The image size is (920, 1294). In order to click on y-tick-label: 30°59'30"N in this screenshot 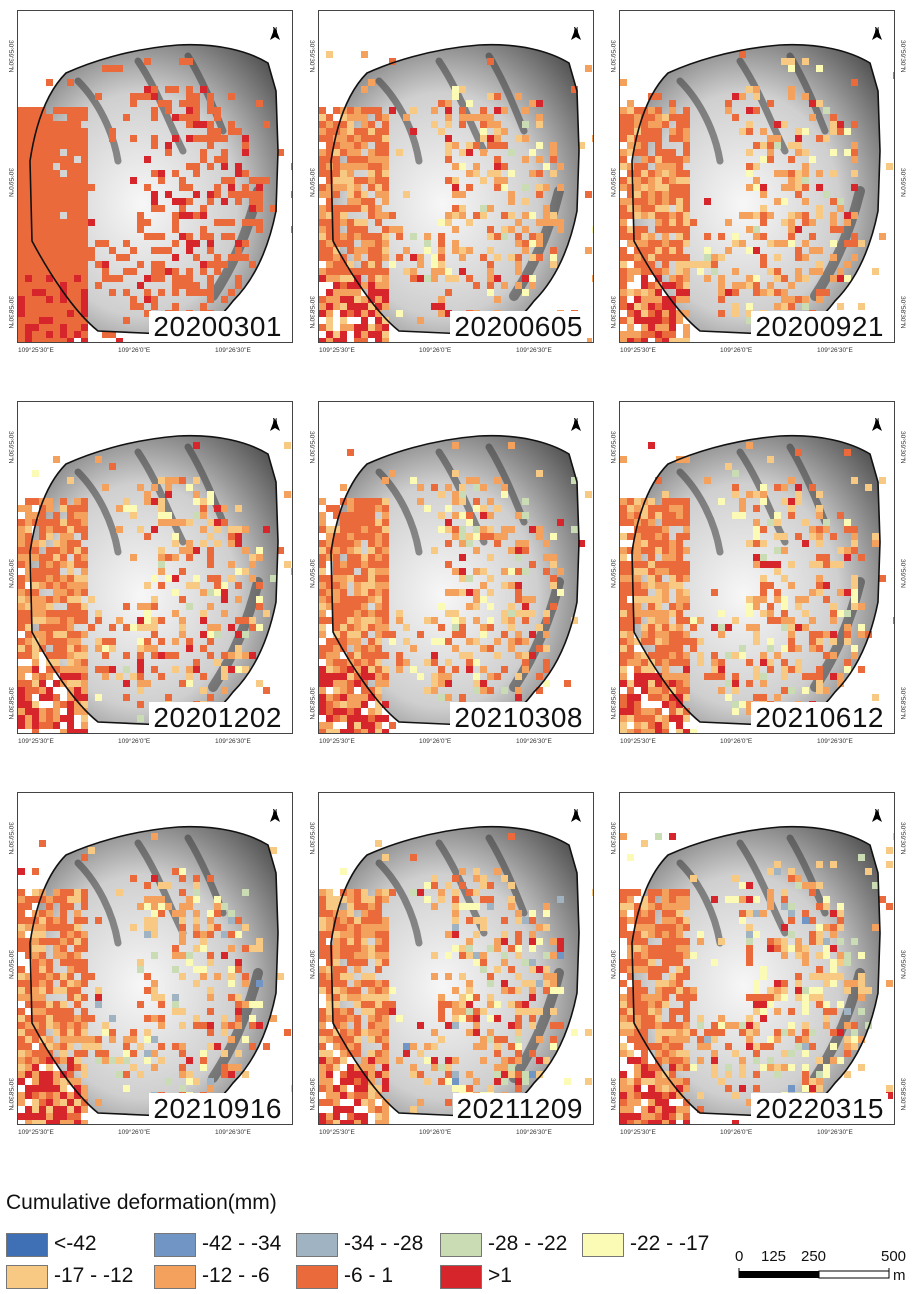, I will do `click(10, 838)`.